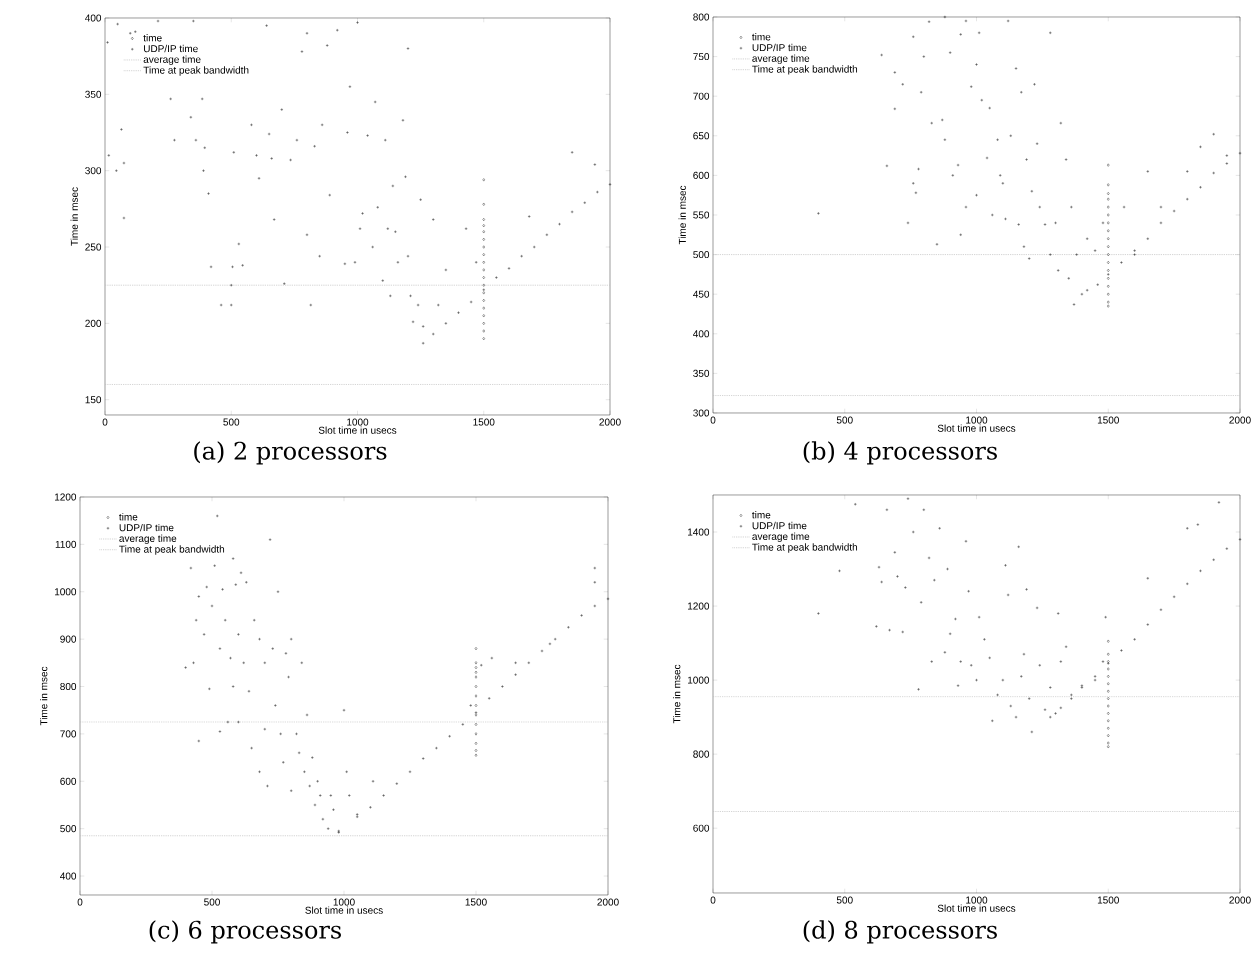 The height and width of the screenshot is (965, 1252). I want to click on y-tick-label: 200, so click(93, 323).